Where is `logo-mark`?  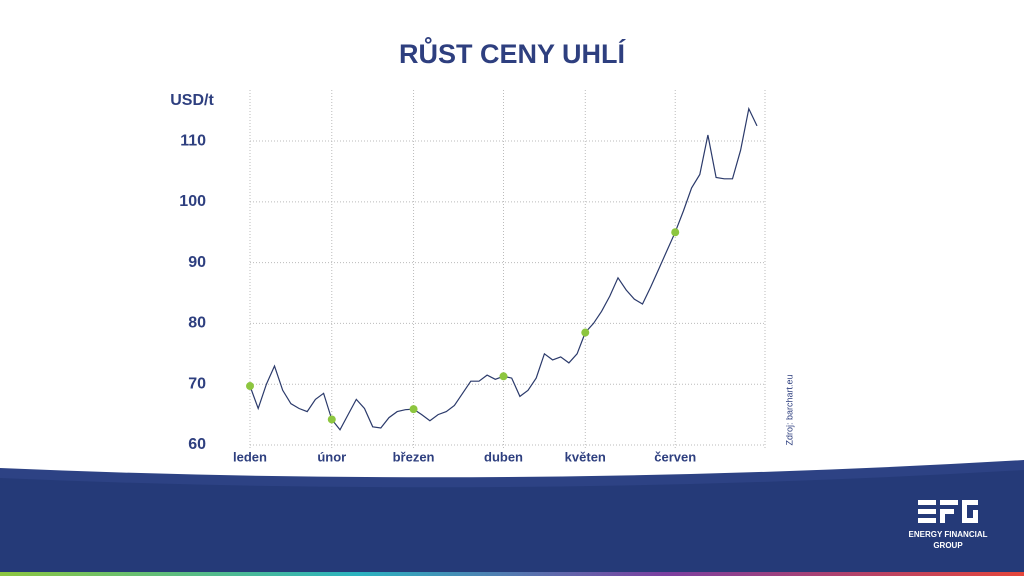
logo-mark is located at coordinates (948, 511).